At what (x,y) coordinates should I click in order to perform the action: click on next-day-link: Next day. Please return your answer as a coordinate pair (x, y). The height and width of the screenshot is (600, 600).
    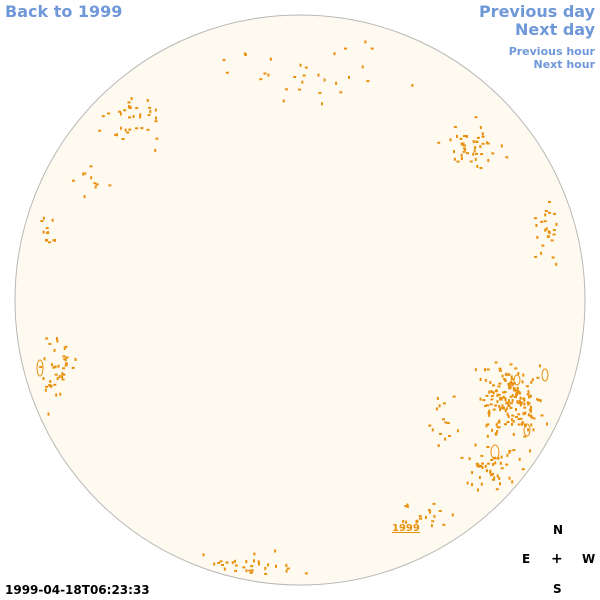
    Looking at the image, I should click on (555, 29).